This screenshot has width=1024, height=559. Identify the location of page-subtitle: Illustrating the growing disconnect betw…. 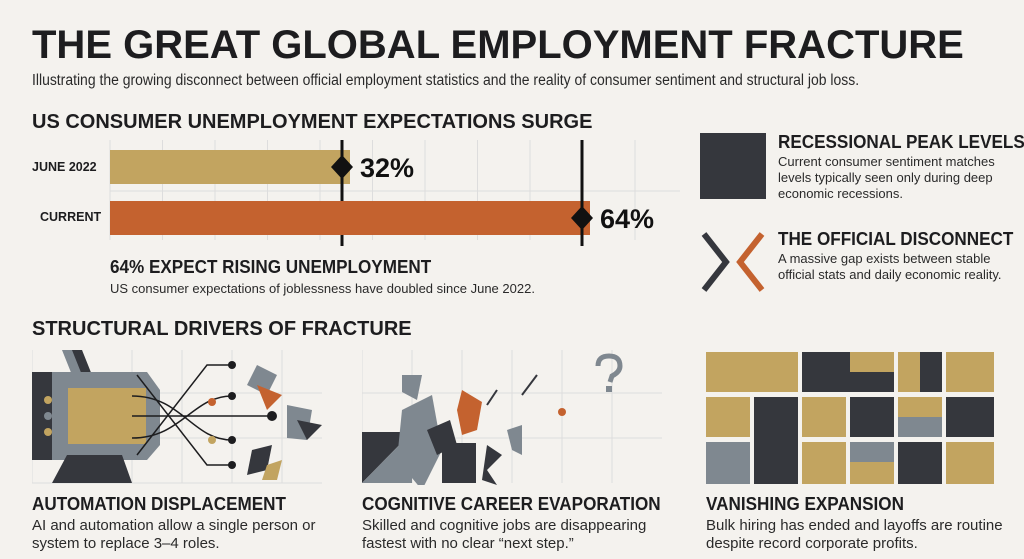
(446, 80).